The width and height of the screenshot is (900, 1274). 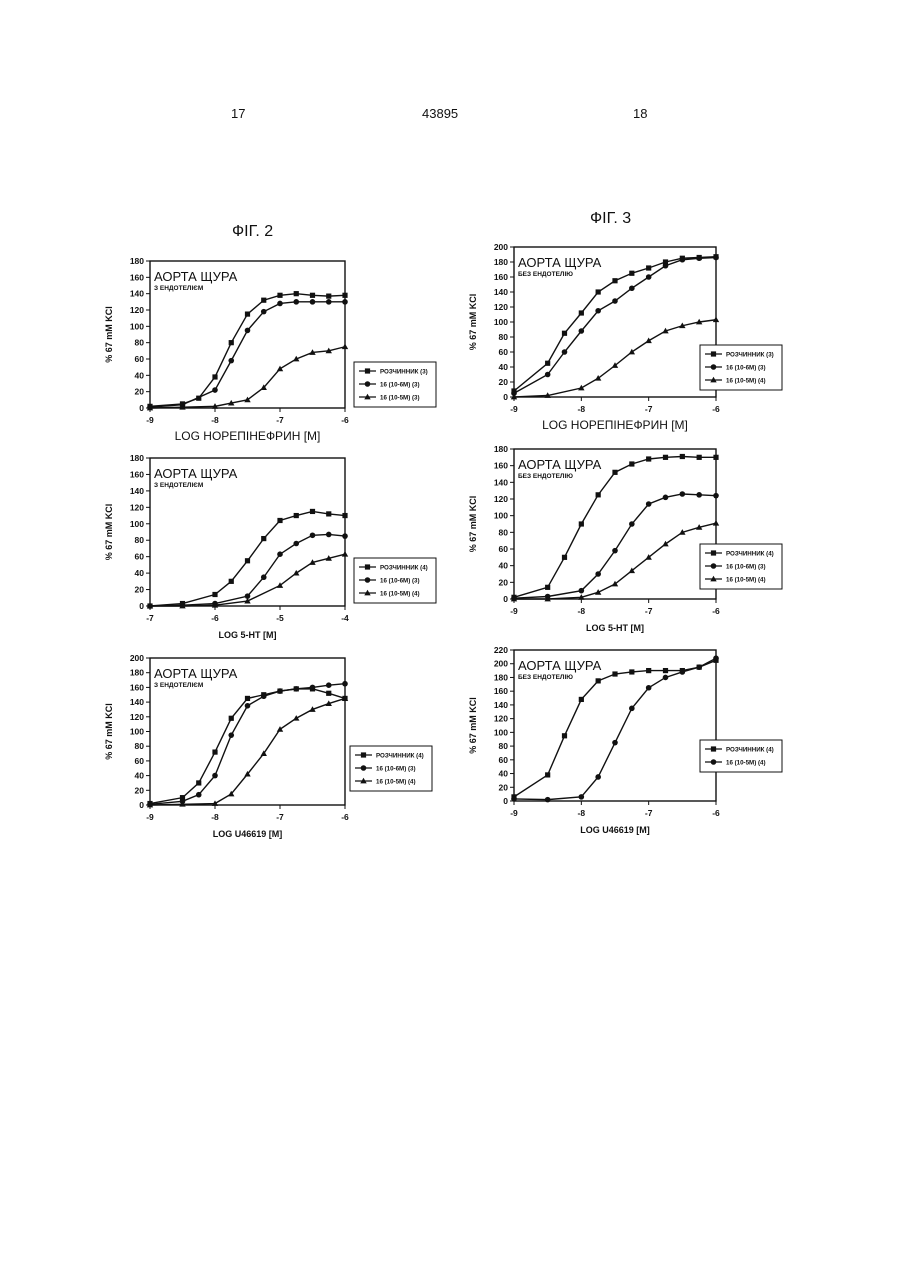 I want to click on chart4-y-tick-label: 60, so click(x=140, y=761).